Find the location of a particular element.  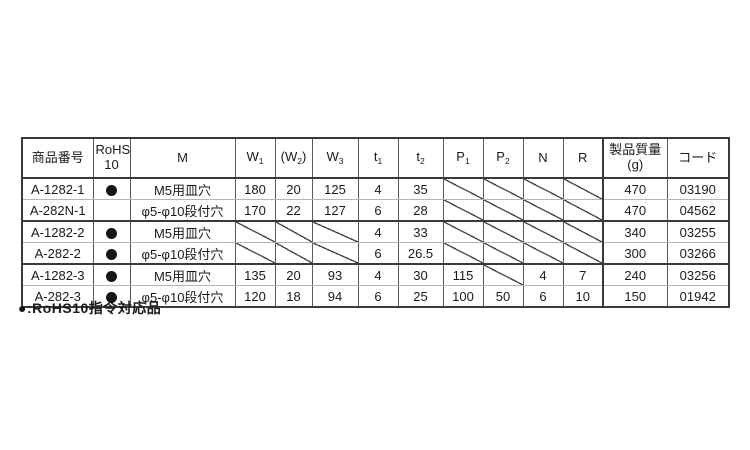

cell-w3: 127 is located at coordinates (334, 210).